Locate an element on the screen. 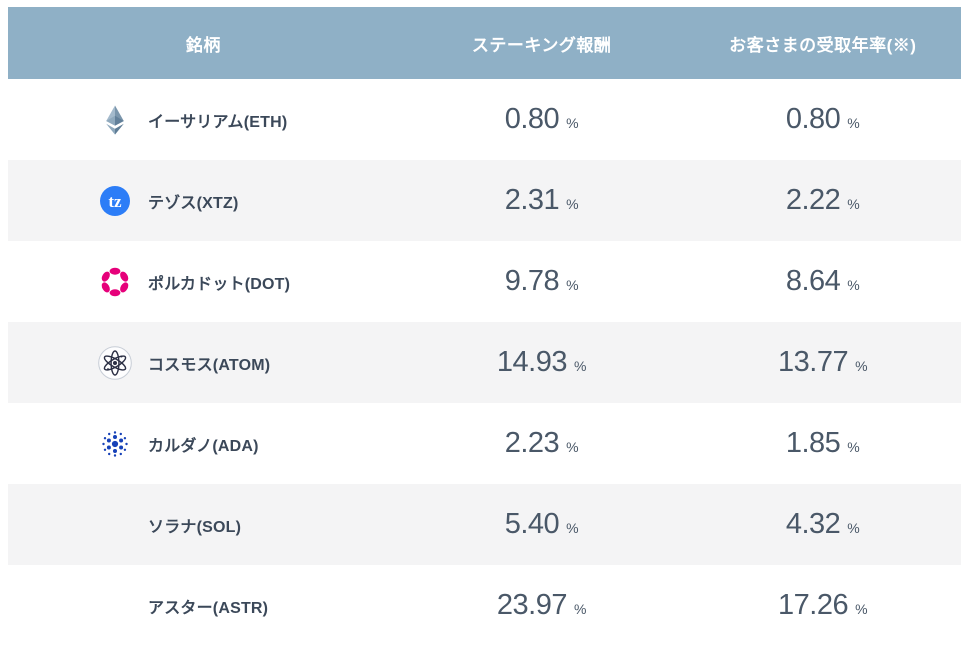  staking-reward-cell: 23.97 % is located at coordinates (542, 605).